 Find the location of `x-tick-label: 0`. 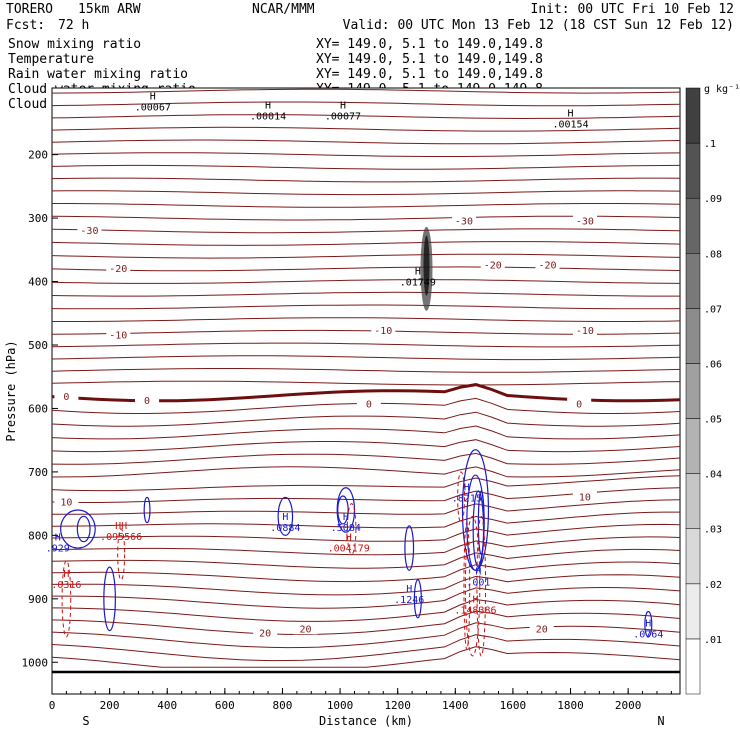

x-tick-label: 0 is located at coordinates (52, 705).